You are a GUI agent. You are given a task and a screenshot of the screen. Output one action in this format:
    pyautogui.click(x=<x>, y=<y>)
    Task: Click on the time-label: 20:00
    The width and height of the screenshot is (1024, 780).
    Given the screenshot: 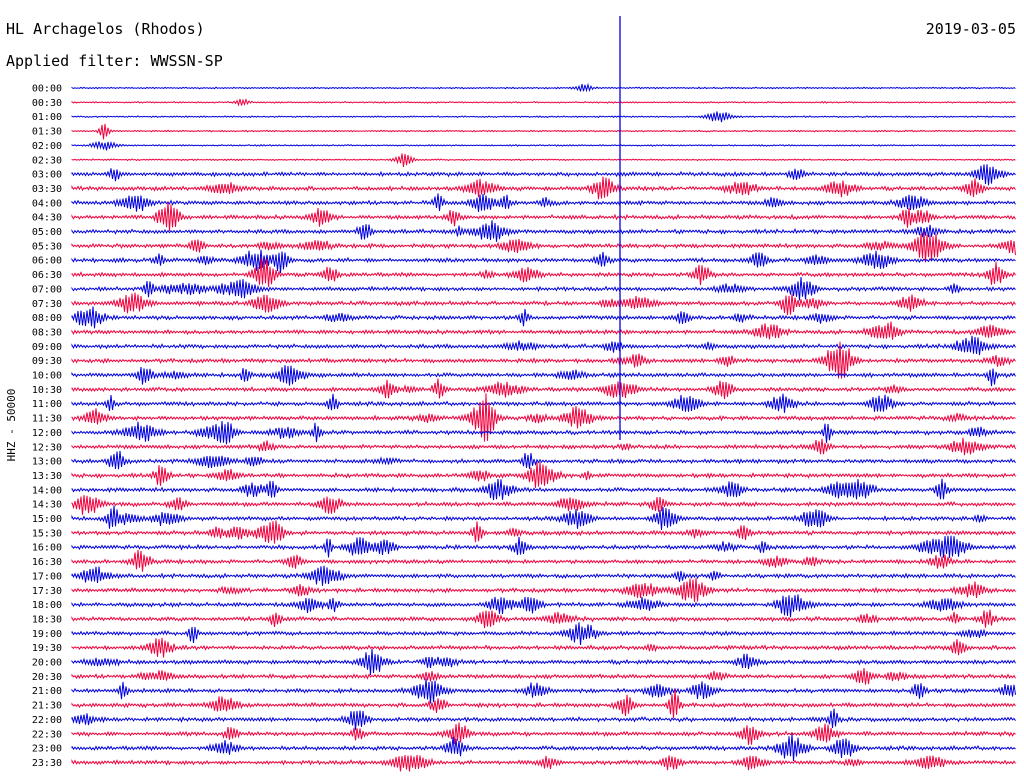 What is the action you would take?
    pyautogui.click(x=47, y=663)
    